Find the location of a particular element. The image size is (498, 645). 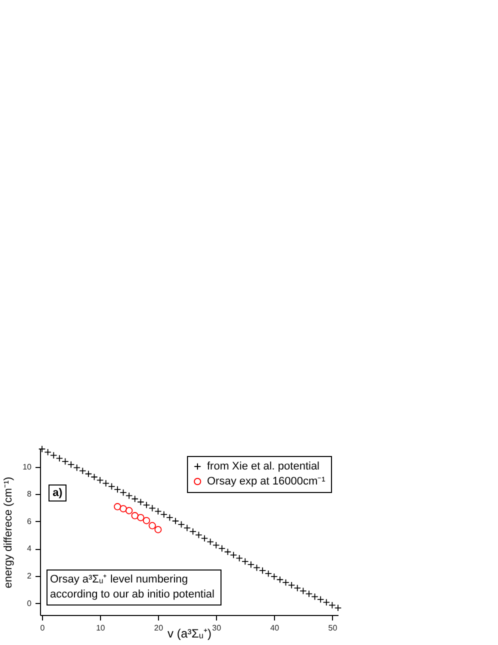

y-tick-label: 6 is located at coordinates (29, 521).